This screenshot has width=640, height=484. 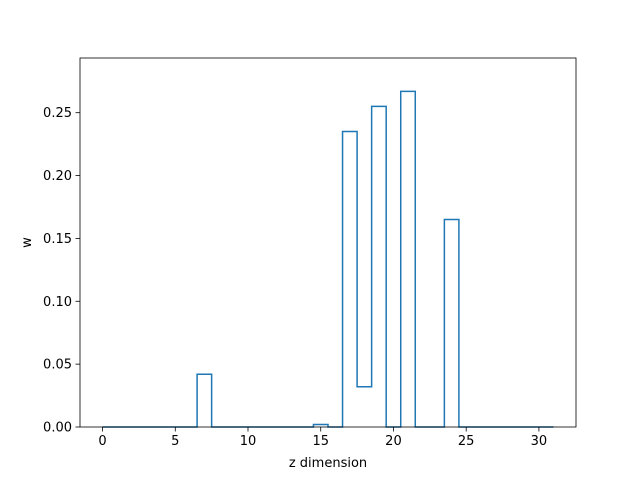 What do you see at coordinates (57, 176) in the screenshot?
I see `y-tick-label: 0.20` at bounding box center [57, 176].